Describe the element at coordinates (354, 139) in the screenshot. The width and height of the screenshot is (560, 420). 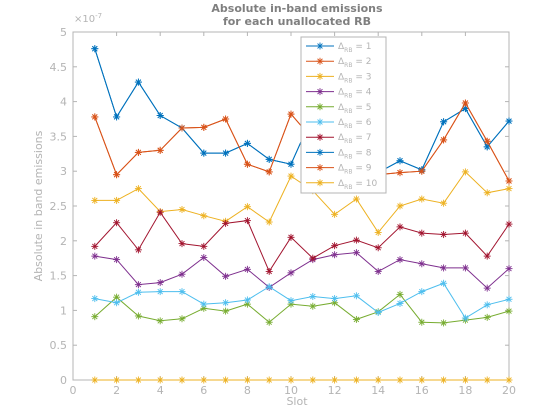
I see `legend-label: ΔRB = 7` at that location.